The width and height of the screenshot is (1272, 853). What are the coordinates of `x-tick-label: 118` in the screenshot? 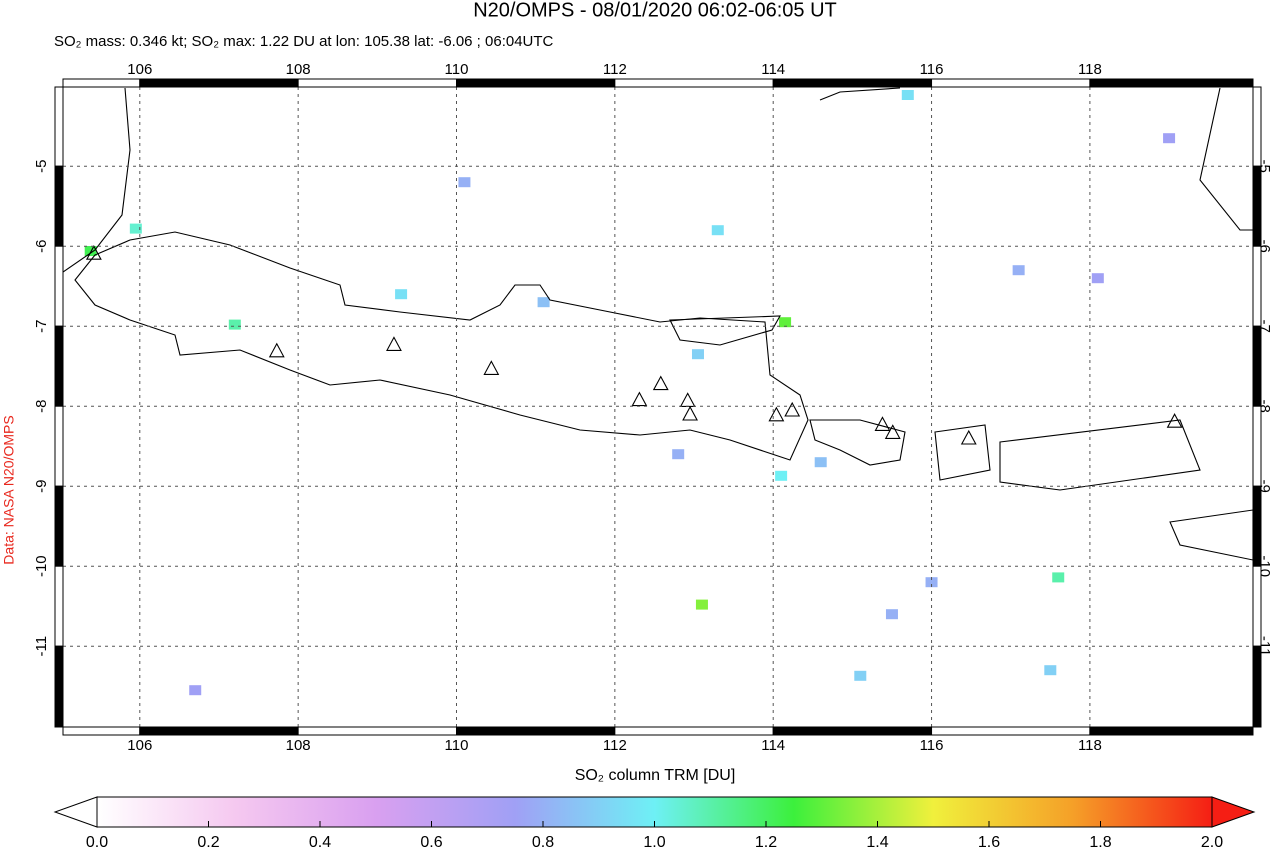 It's located at (1090, 745).